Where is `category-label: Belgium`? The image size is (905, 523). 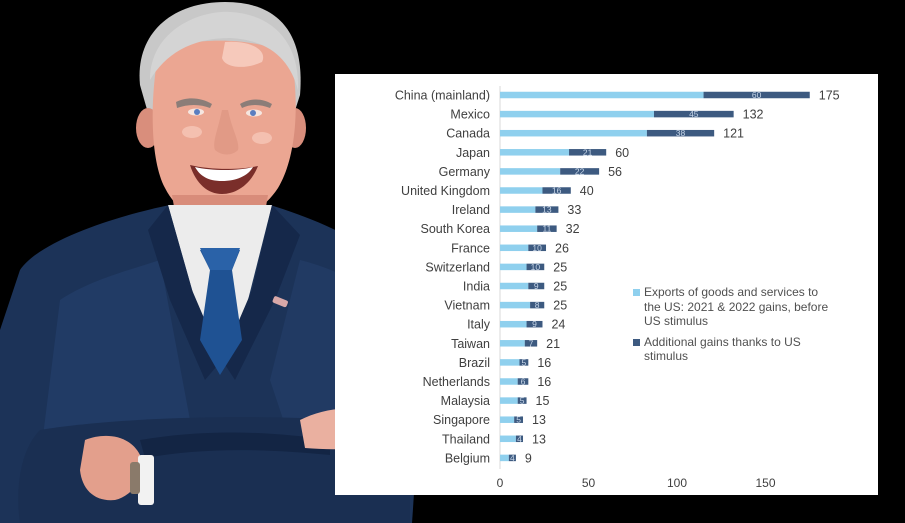
category-label: Belgium is located at coordinates (467, 458).